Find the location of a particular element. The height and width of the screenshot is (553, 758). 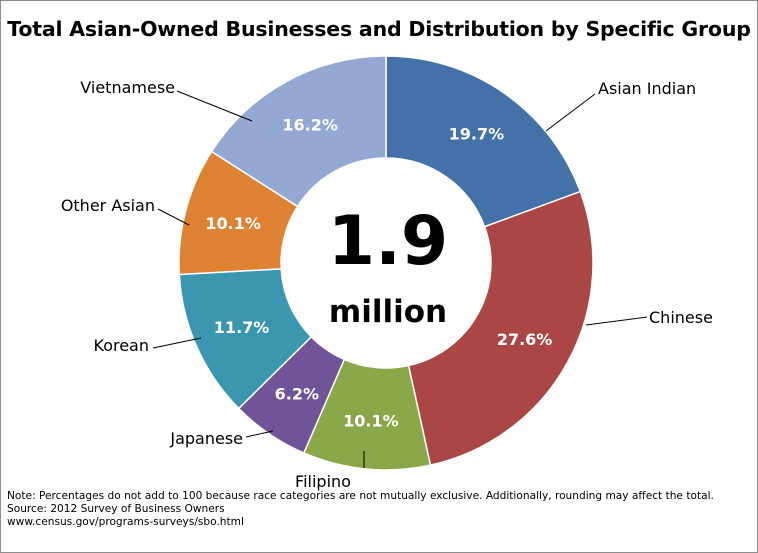

slice-vietnamese is located at coordinates (298, 131).